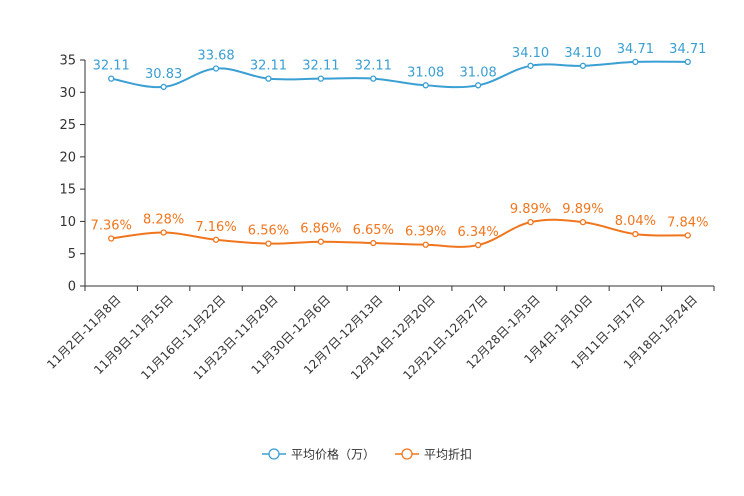 Image resolution: width=744 pixels, height=496 pixels. What do you see at coordinates (163, 220) in the screenshot?
I see `data-label: 8.28%` at bounding box center [163, 220].